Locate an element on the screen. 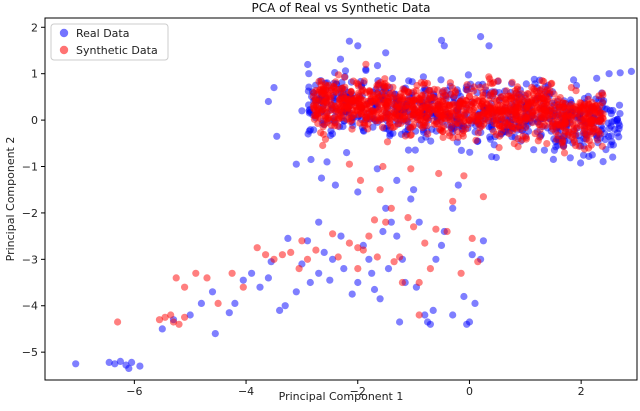 The image size is (640, 411). x-tick-label: 0 is located at coordinates (469, 391).